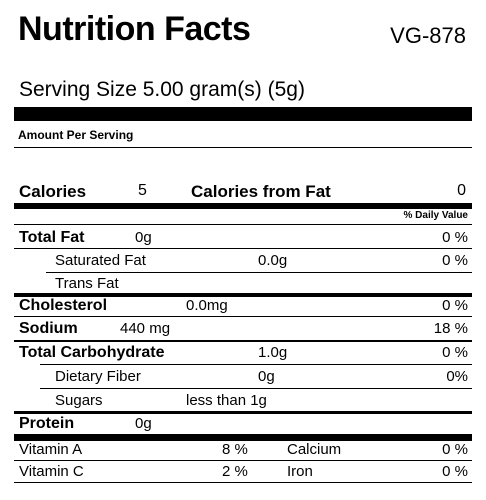  Describe the element at coordinates (266, 376) in the screenshot. I see `dietary-fiber-amount: 0g` at that location.